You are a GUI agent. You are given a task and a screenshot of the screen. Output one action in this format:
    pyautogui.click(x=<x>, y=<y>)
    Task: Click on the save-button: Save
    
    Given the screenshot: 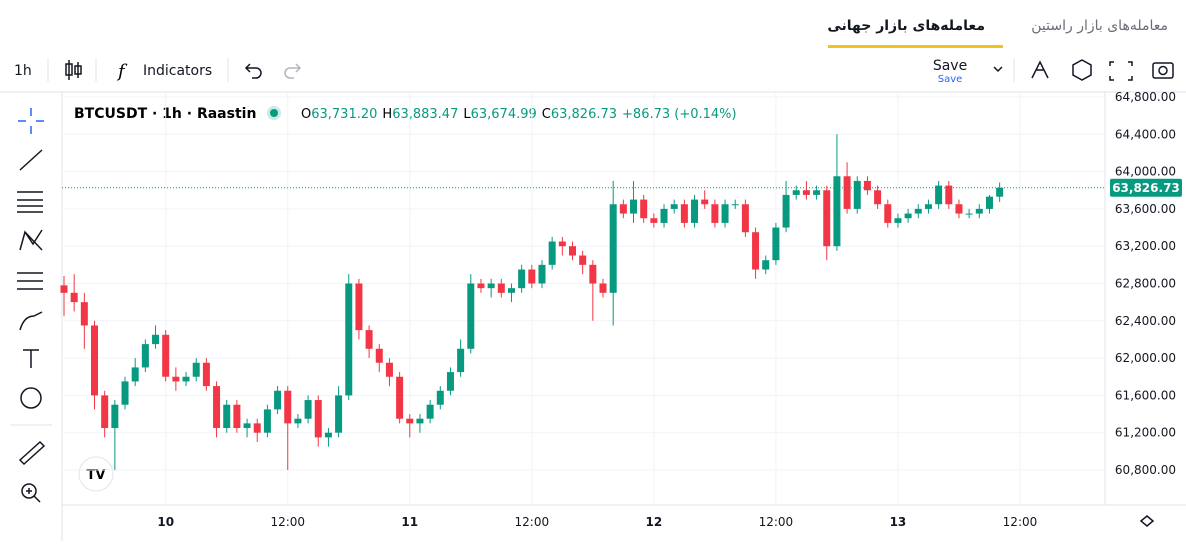 What is the action you would take?
    pyautogui.click(x=950, y=66)
    